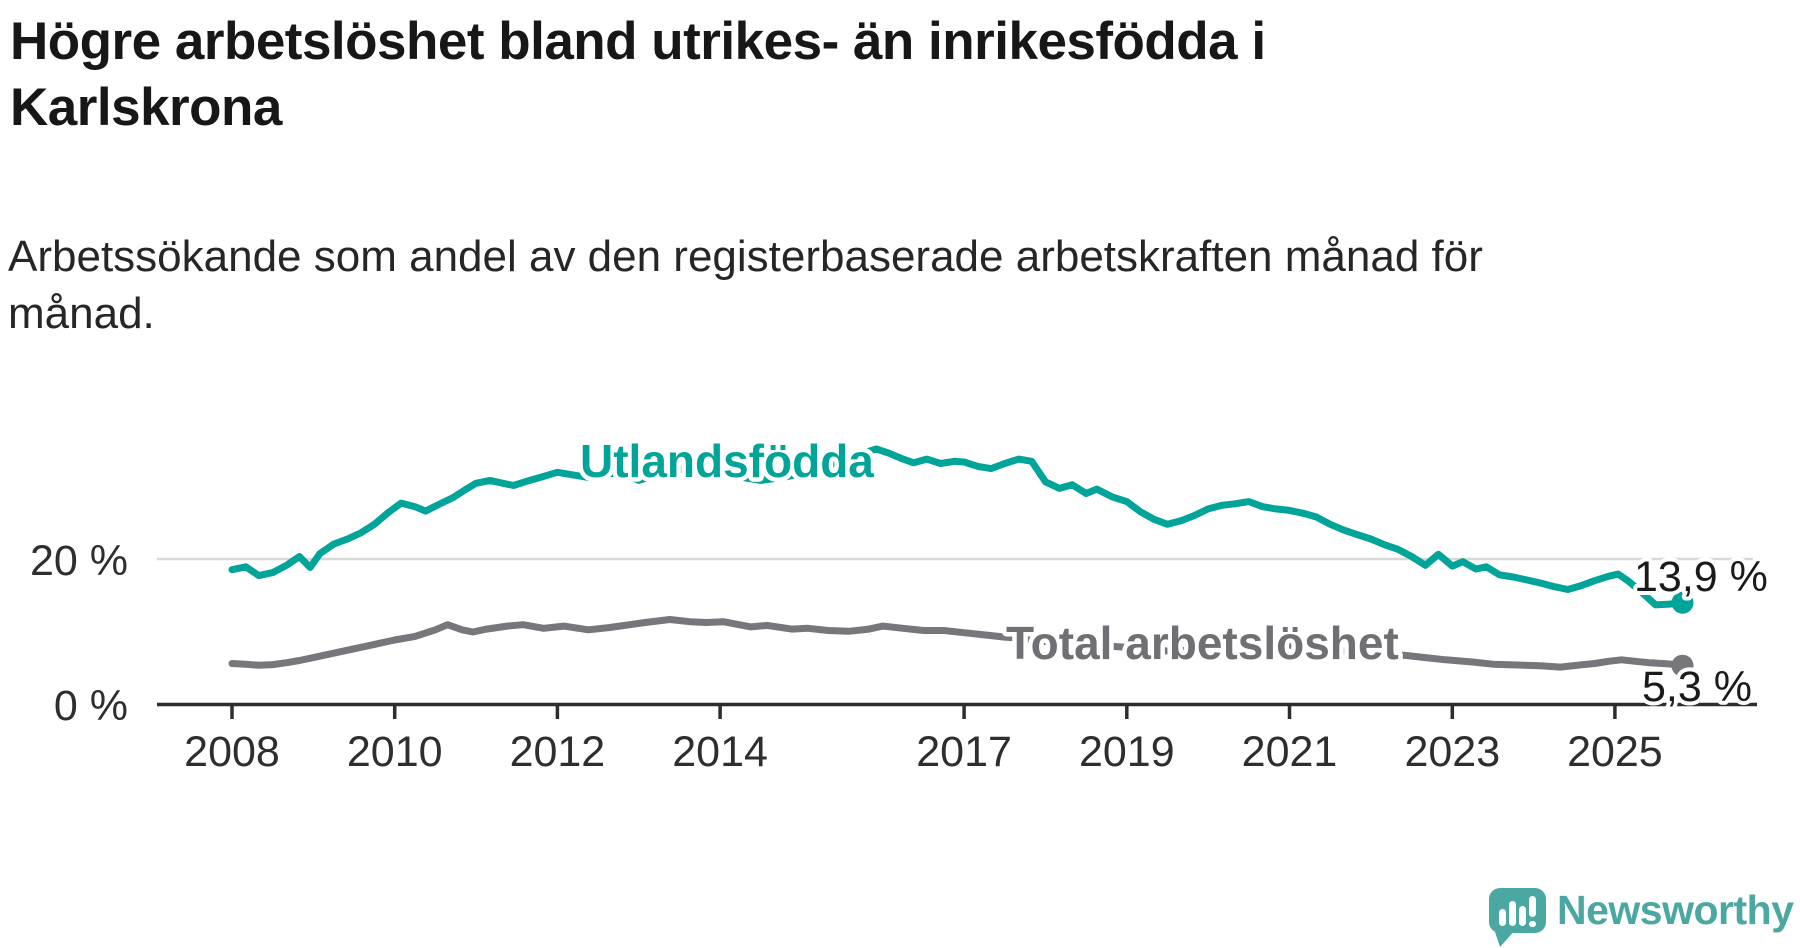  Describe the element at coordinates (558, 752) in the screenshot. I see `x-tick-label: 2012` at that location.